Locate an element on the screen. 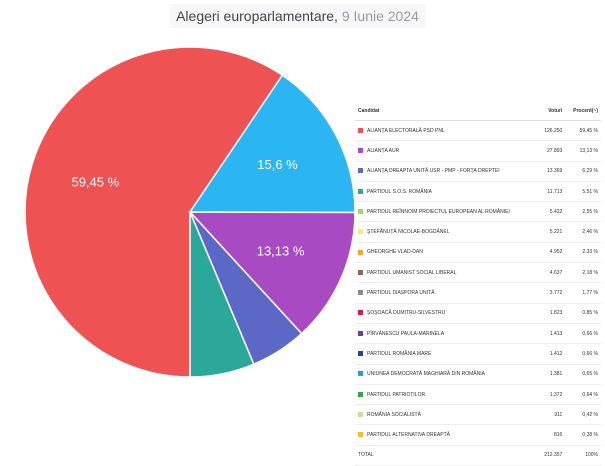  percent-cell: 59,45 % is located at coordinates (583, 131).